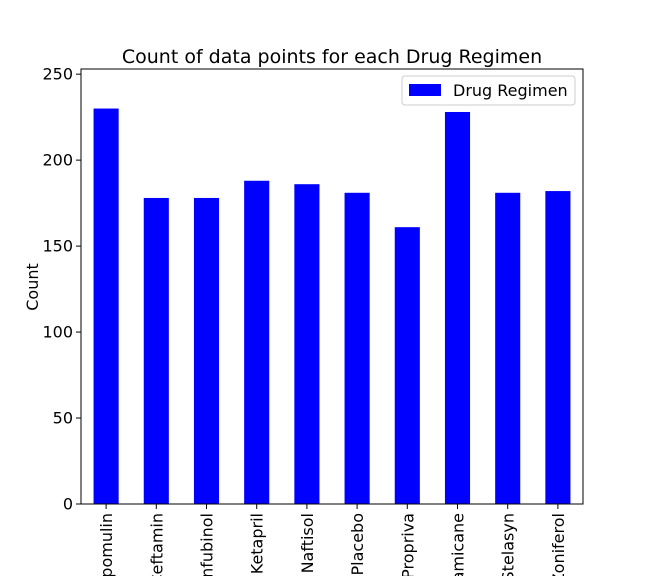  Describe the element at coordinates (57, 160) in the screenshot. I see `y-tick-label-200: 200` at that location.